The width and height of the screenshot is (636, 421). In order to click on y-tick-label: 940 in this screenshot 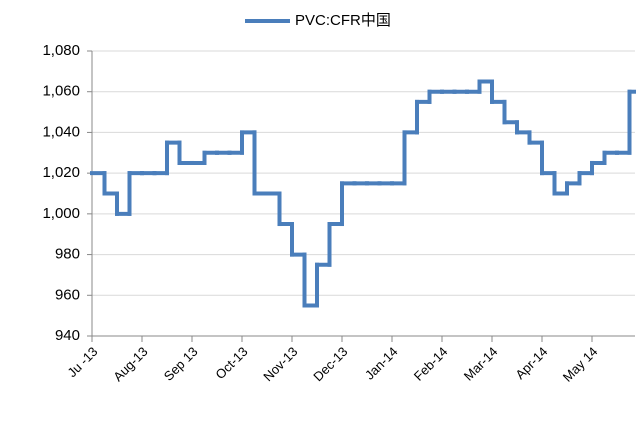, I will do `click(67, 335)`.